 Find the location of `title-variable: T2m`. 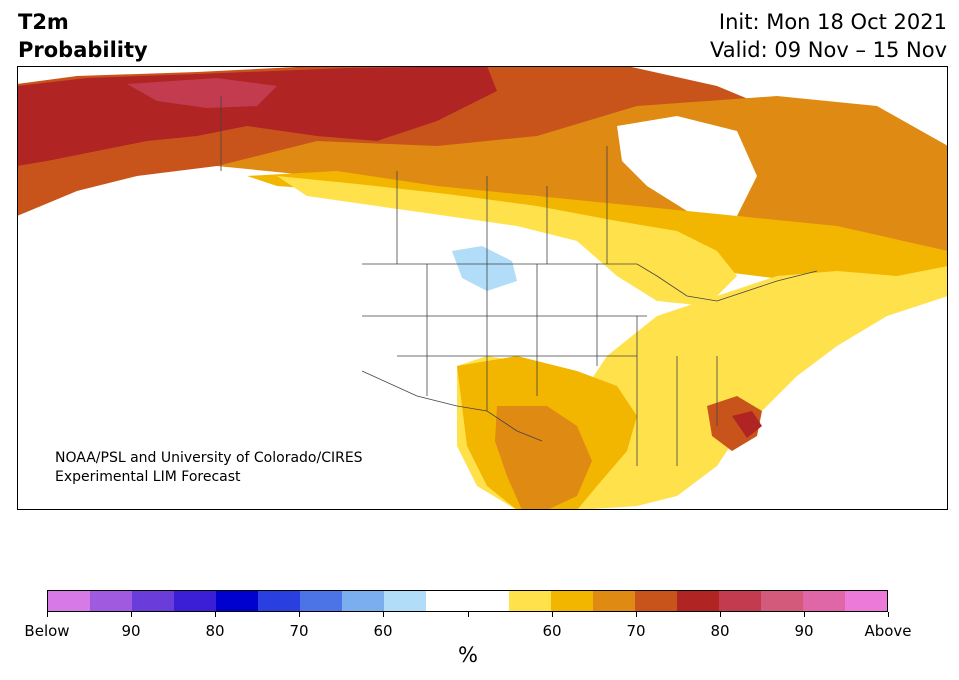

title-variable: T2m is located at coordinates (43, 22).